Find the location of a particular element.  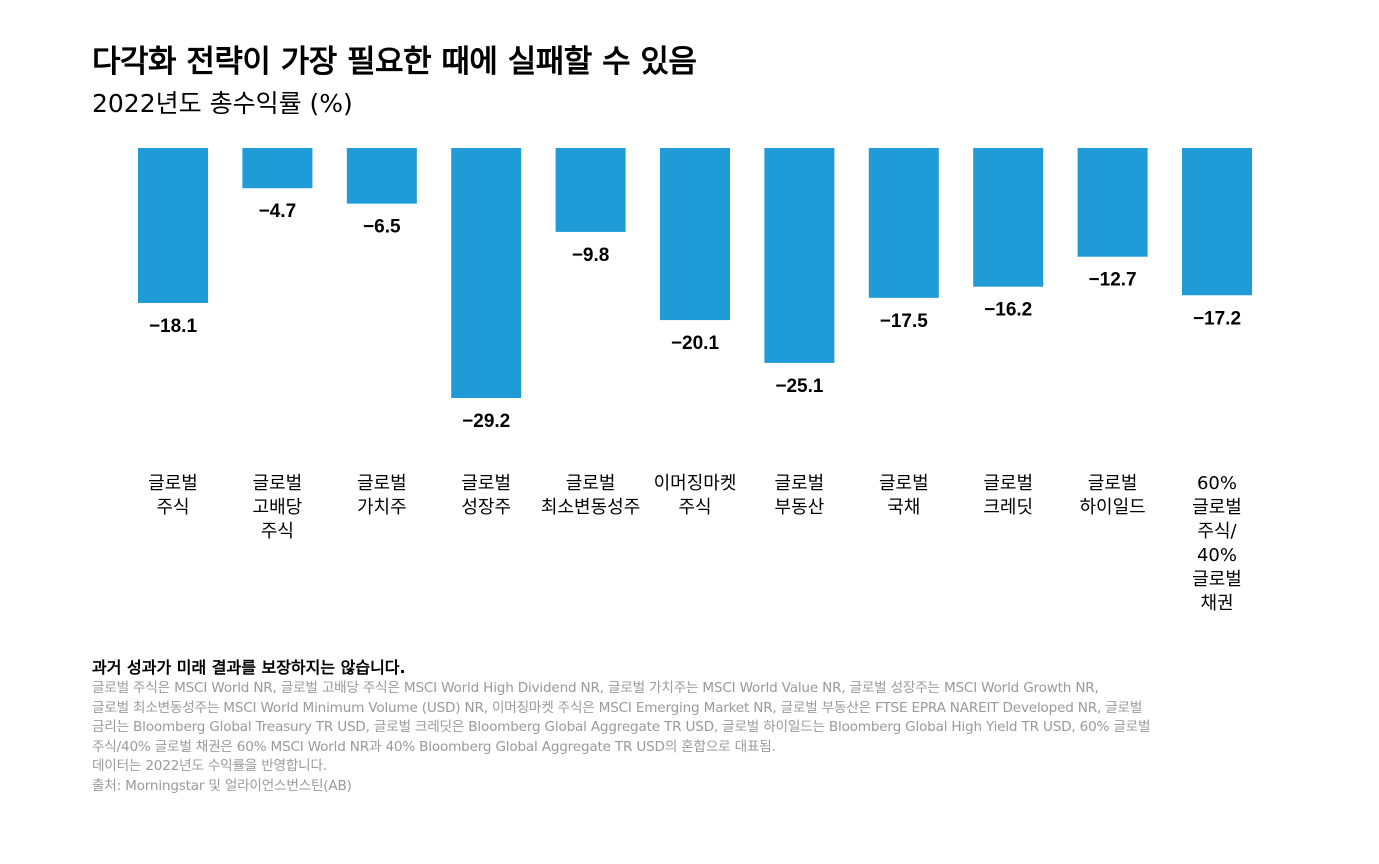

data-label: −20.1 is located at coordinates (695, 343).